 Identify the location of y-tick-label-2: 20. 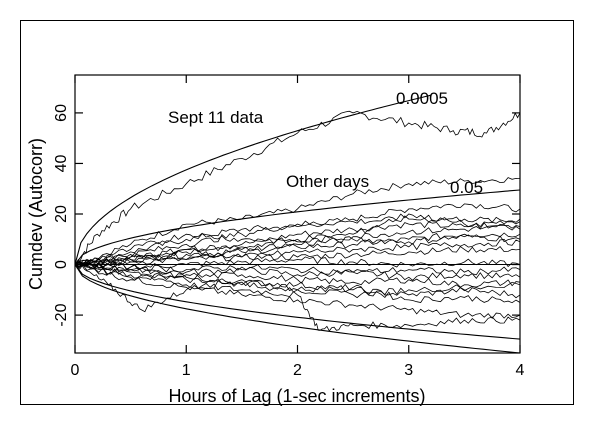
(61, 214).